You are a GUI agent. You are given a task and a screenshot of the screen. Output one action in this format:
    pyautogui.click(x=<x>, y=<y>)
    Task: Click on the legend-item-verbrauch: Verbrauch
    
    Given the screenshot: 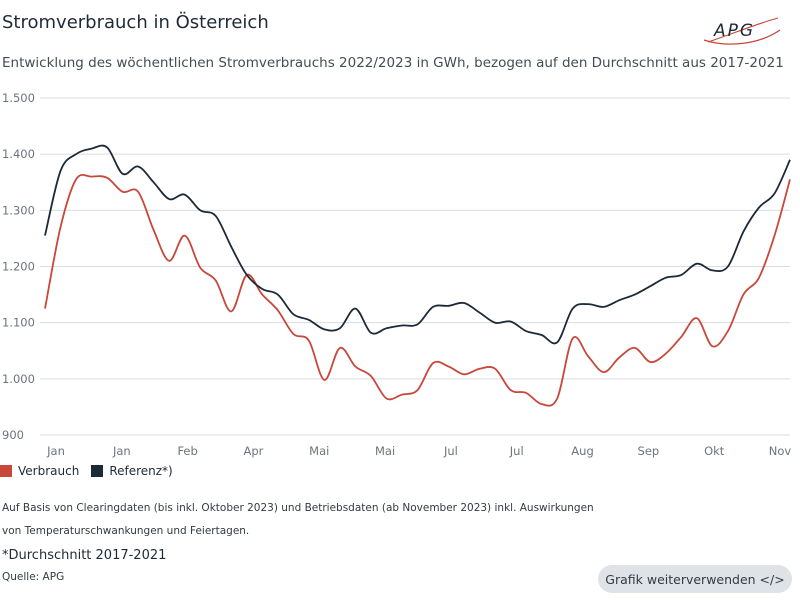 What is the action you would take?
    pyautogui.click(x=39, y=471)
    